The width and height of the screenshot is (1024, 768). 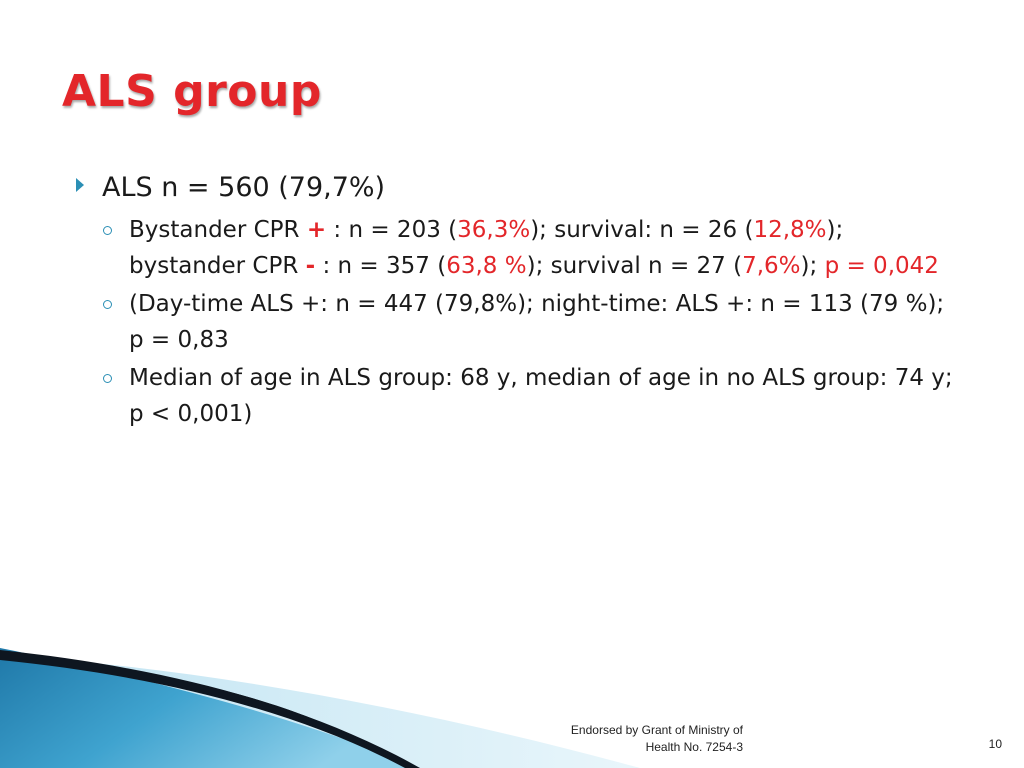 I want to click on text-fragment: : n = 203 (, so click(x=392, y=230).